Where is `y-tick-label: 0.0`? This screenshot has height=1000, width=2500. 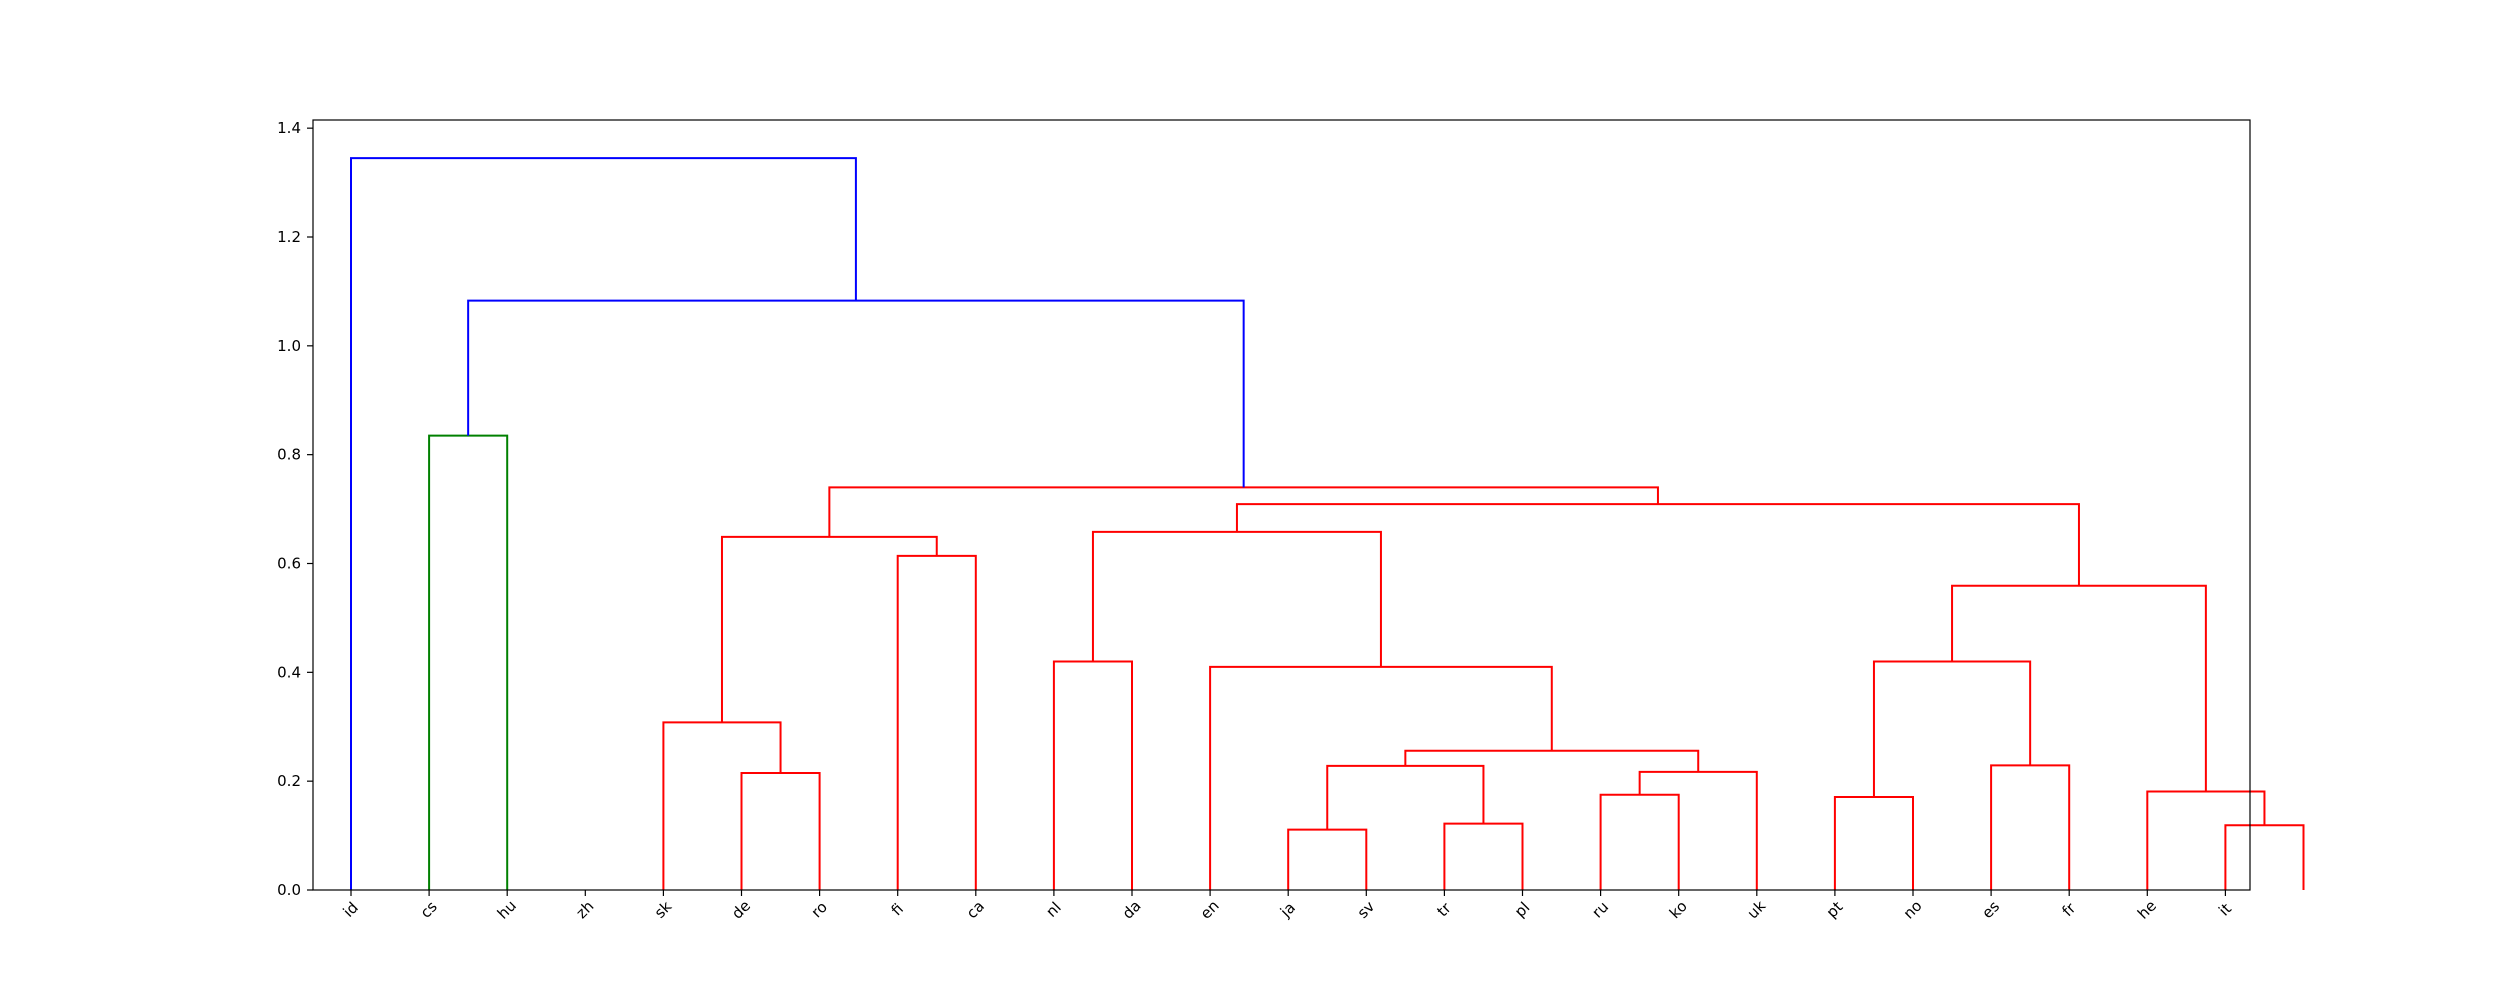 y-tick-label: 0.0 is located at coordinates (289, 890).